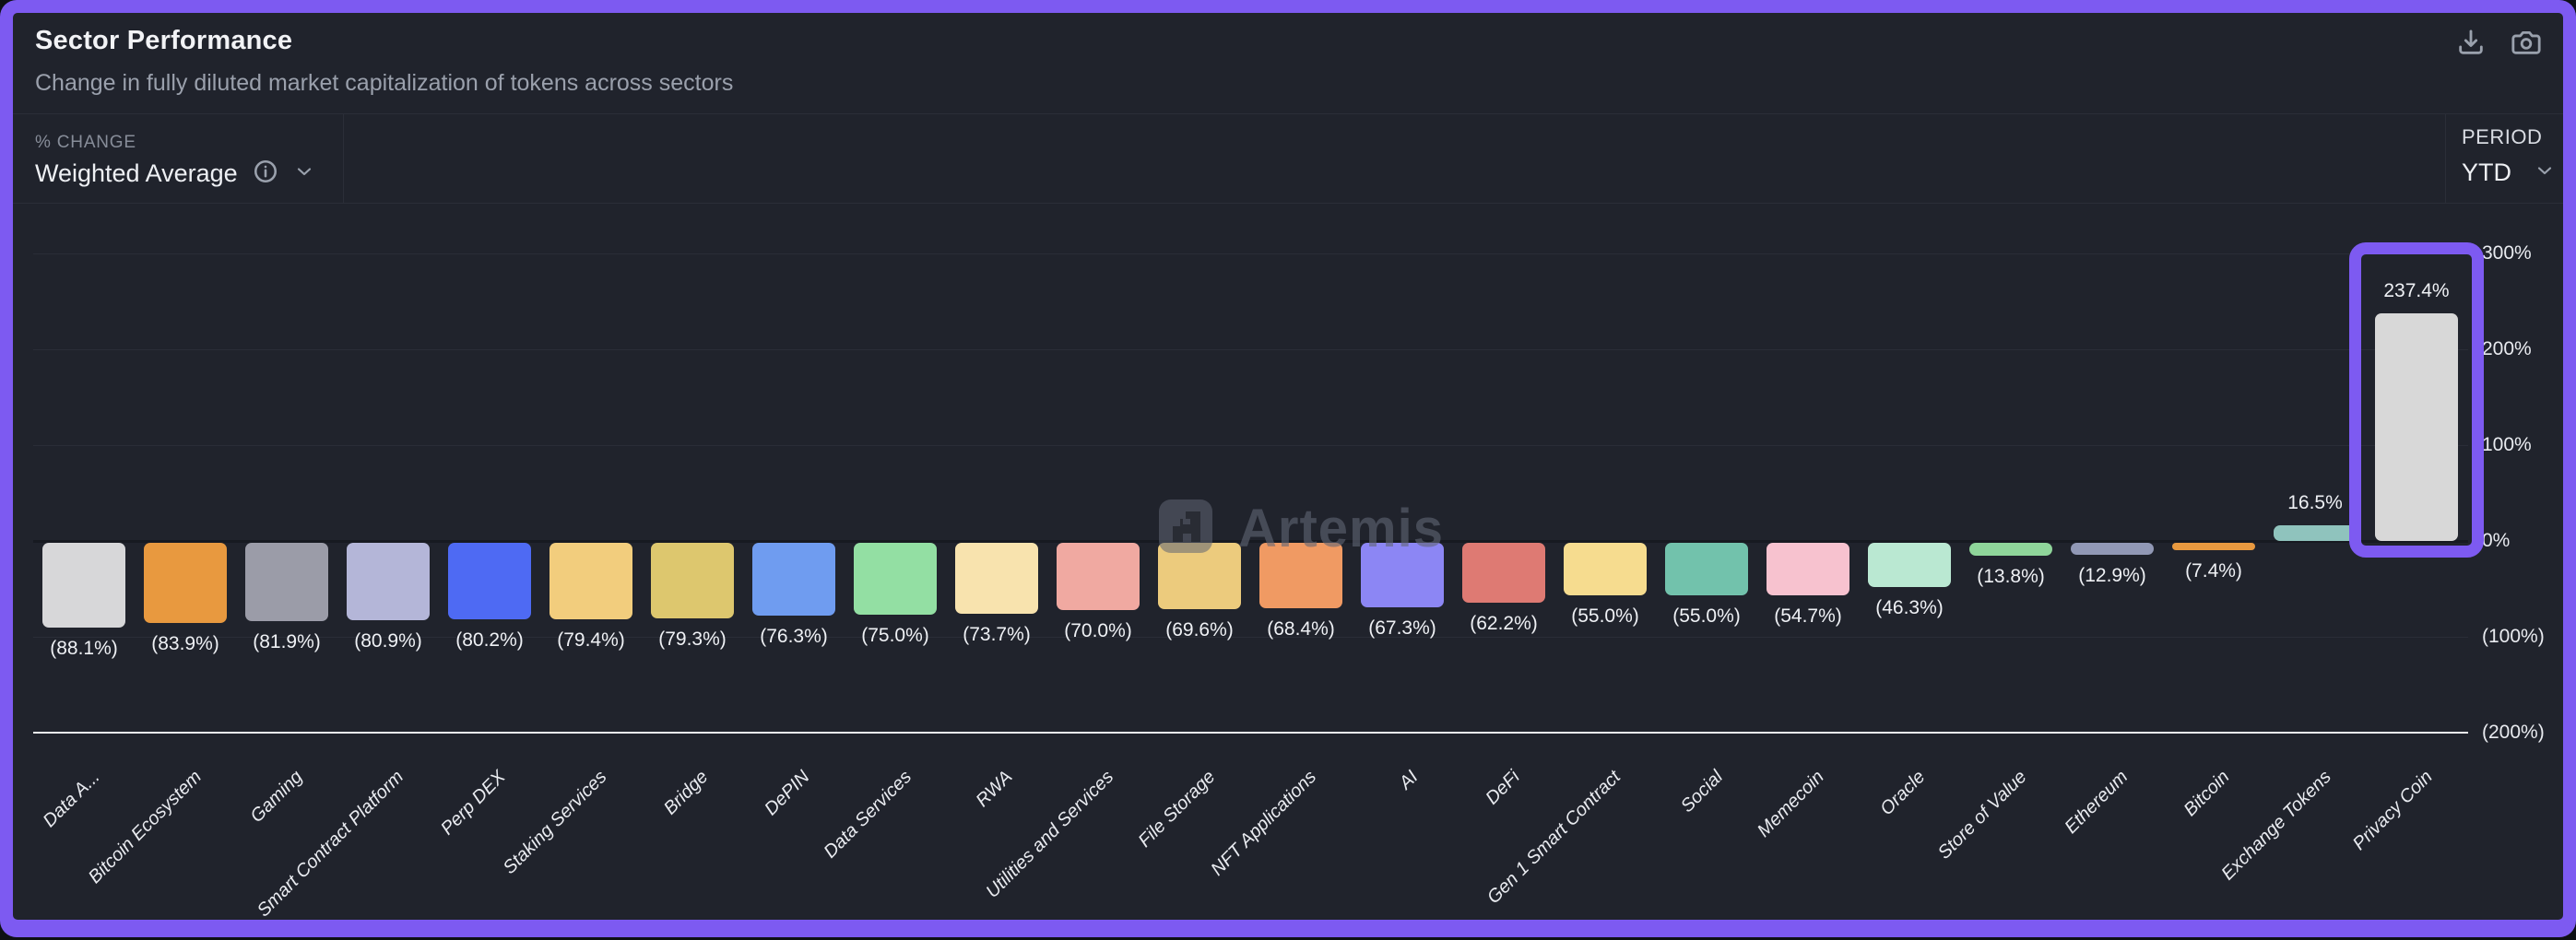 This screenshot has width=2576, height=940. Describe the element at coordinates (1504, 623) in the screenshot. I see `bar-value-label: (62.2%)` at that location.